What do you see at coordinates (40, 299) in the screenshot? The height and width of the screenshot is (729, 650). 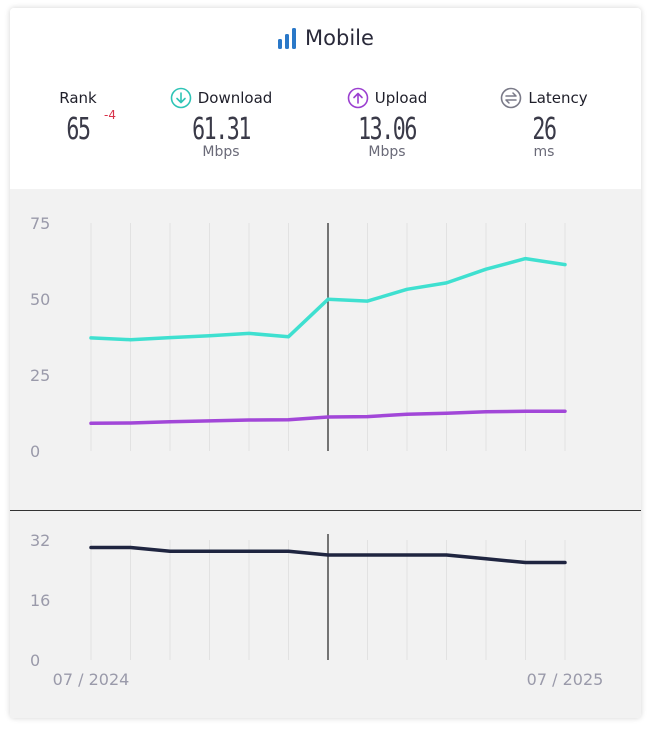 I see `y-tick-label: 50` at bounding box center [40, 299].